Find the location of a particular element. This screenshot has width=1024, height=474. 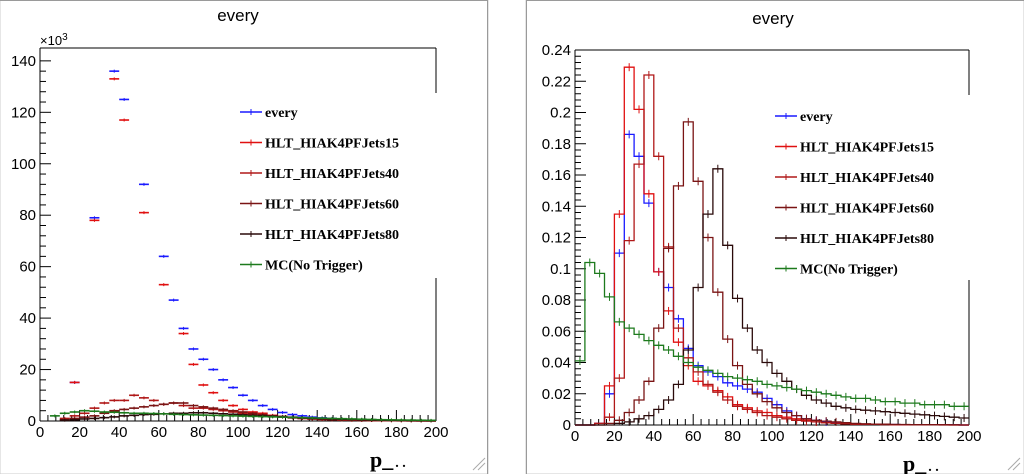

right-legend-label-hlt80: HLT_HIAK4PFJets80 is located at coordinates (867, 239).